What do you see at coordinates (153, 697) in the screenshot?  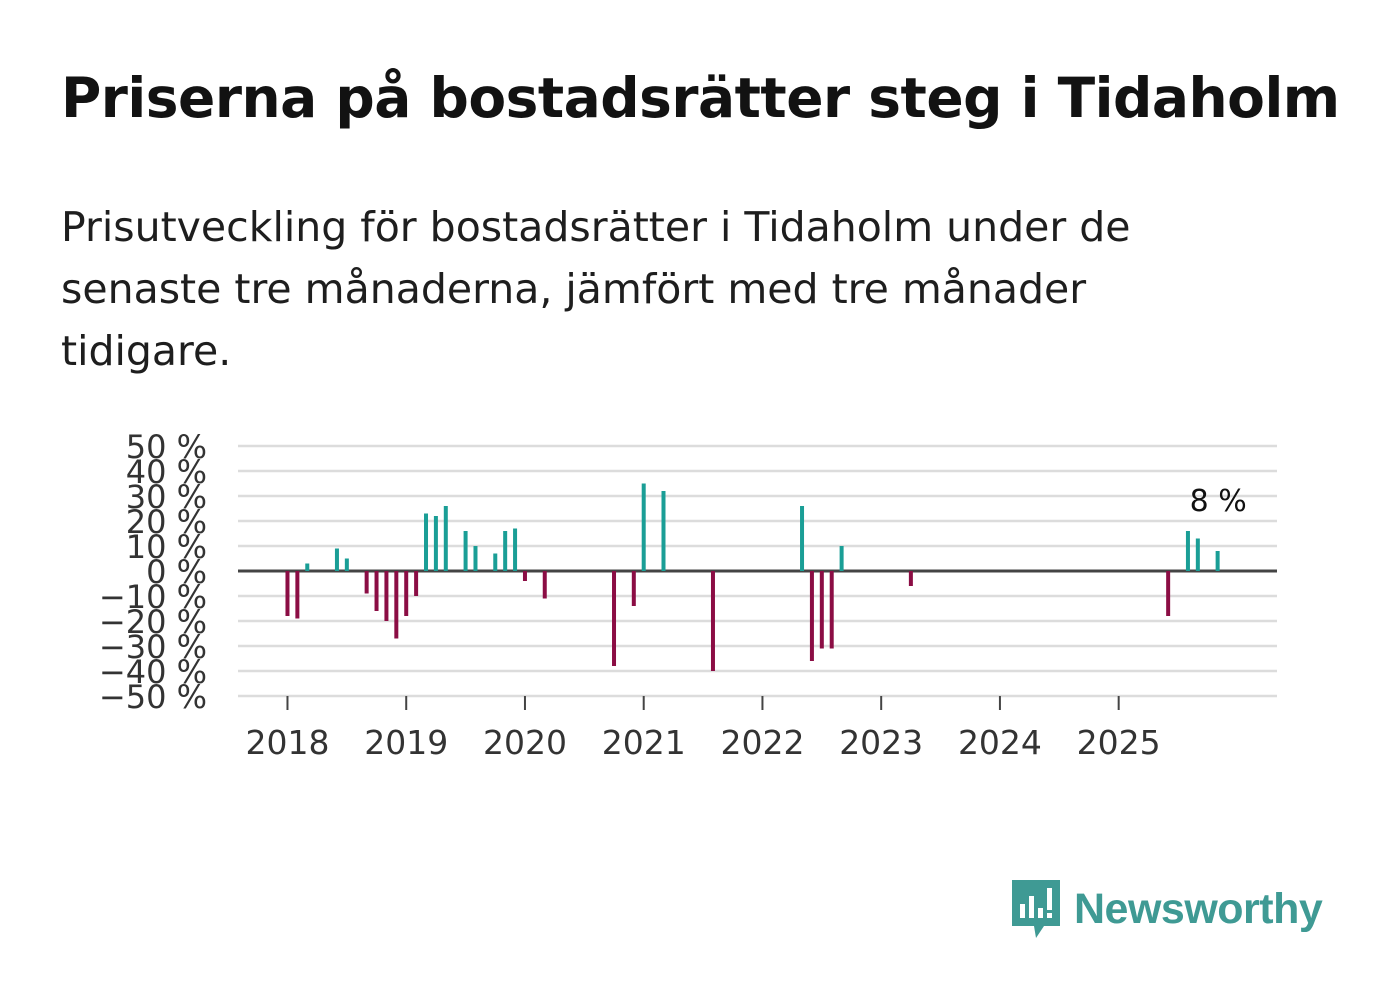 I see `y-tick-label: −50 %` at bounding box center [153, 697].